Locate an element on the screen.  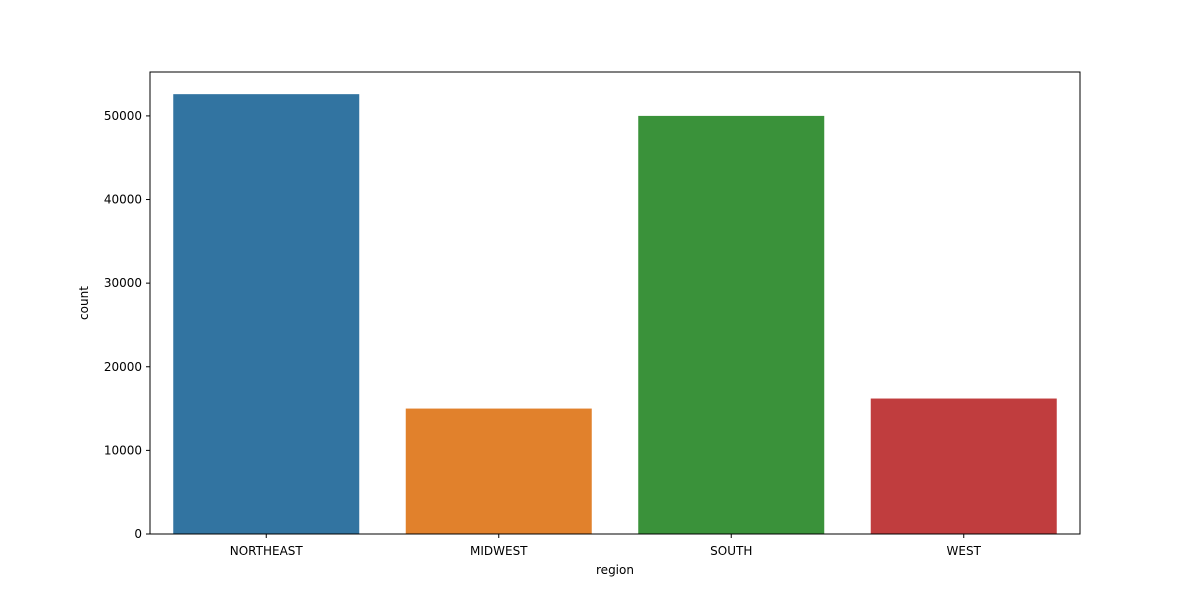
y-tick-label: 0 is located at coordinates (138, 534).